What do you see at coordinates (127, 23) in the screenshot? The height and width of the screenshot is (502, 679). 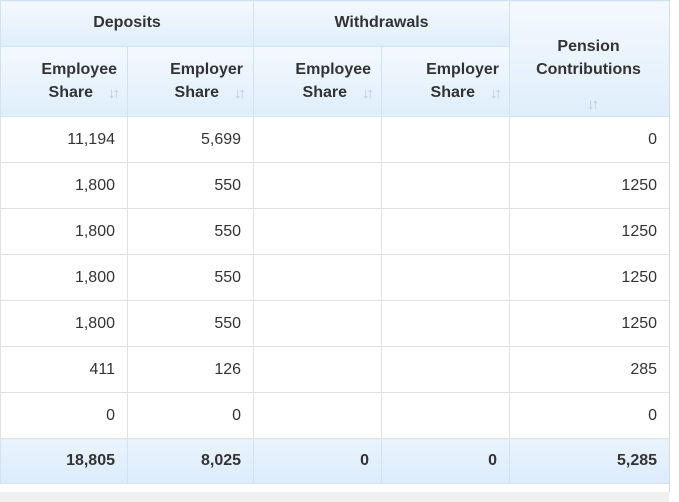 I see `group-header-deposits: Deposits` at bounding box center [127, 23].